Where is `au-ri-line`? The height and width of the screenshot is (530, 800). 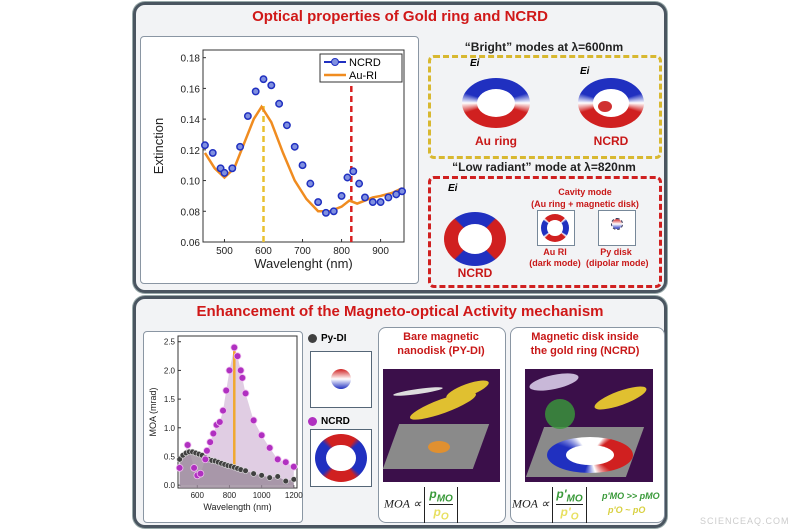 au-ri-line is located at coordinates (303, 158).